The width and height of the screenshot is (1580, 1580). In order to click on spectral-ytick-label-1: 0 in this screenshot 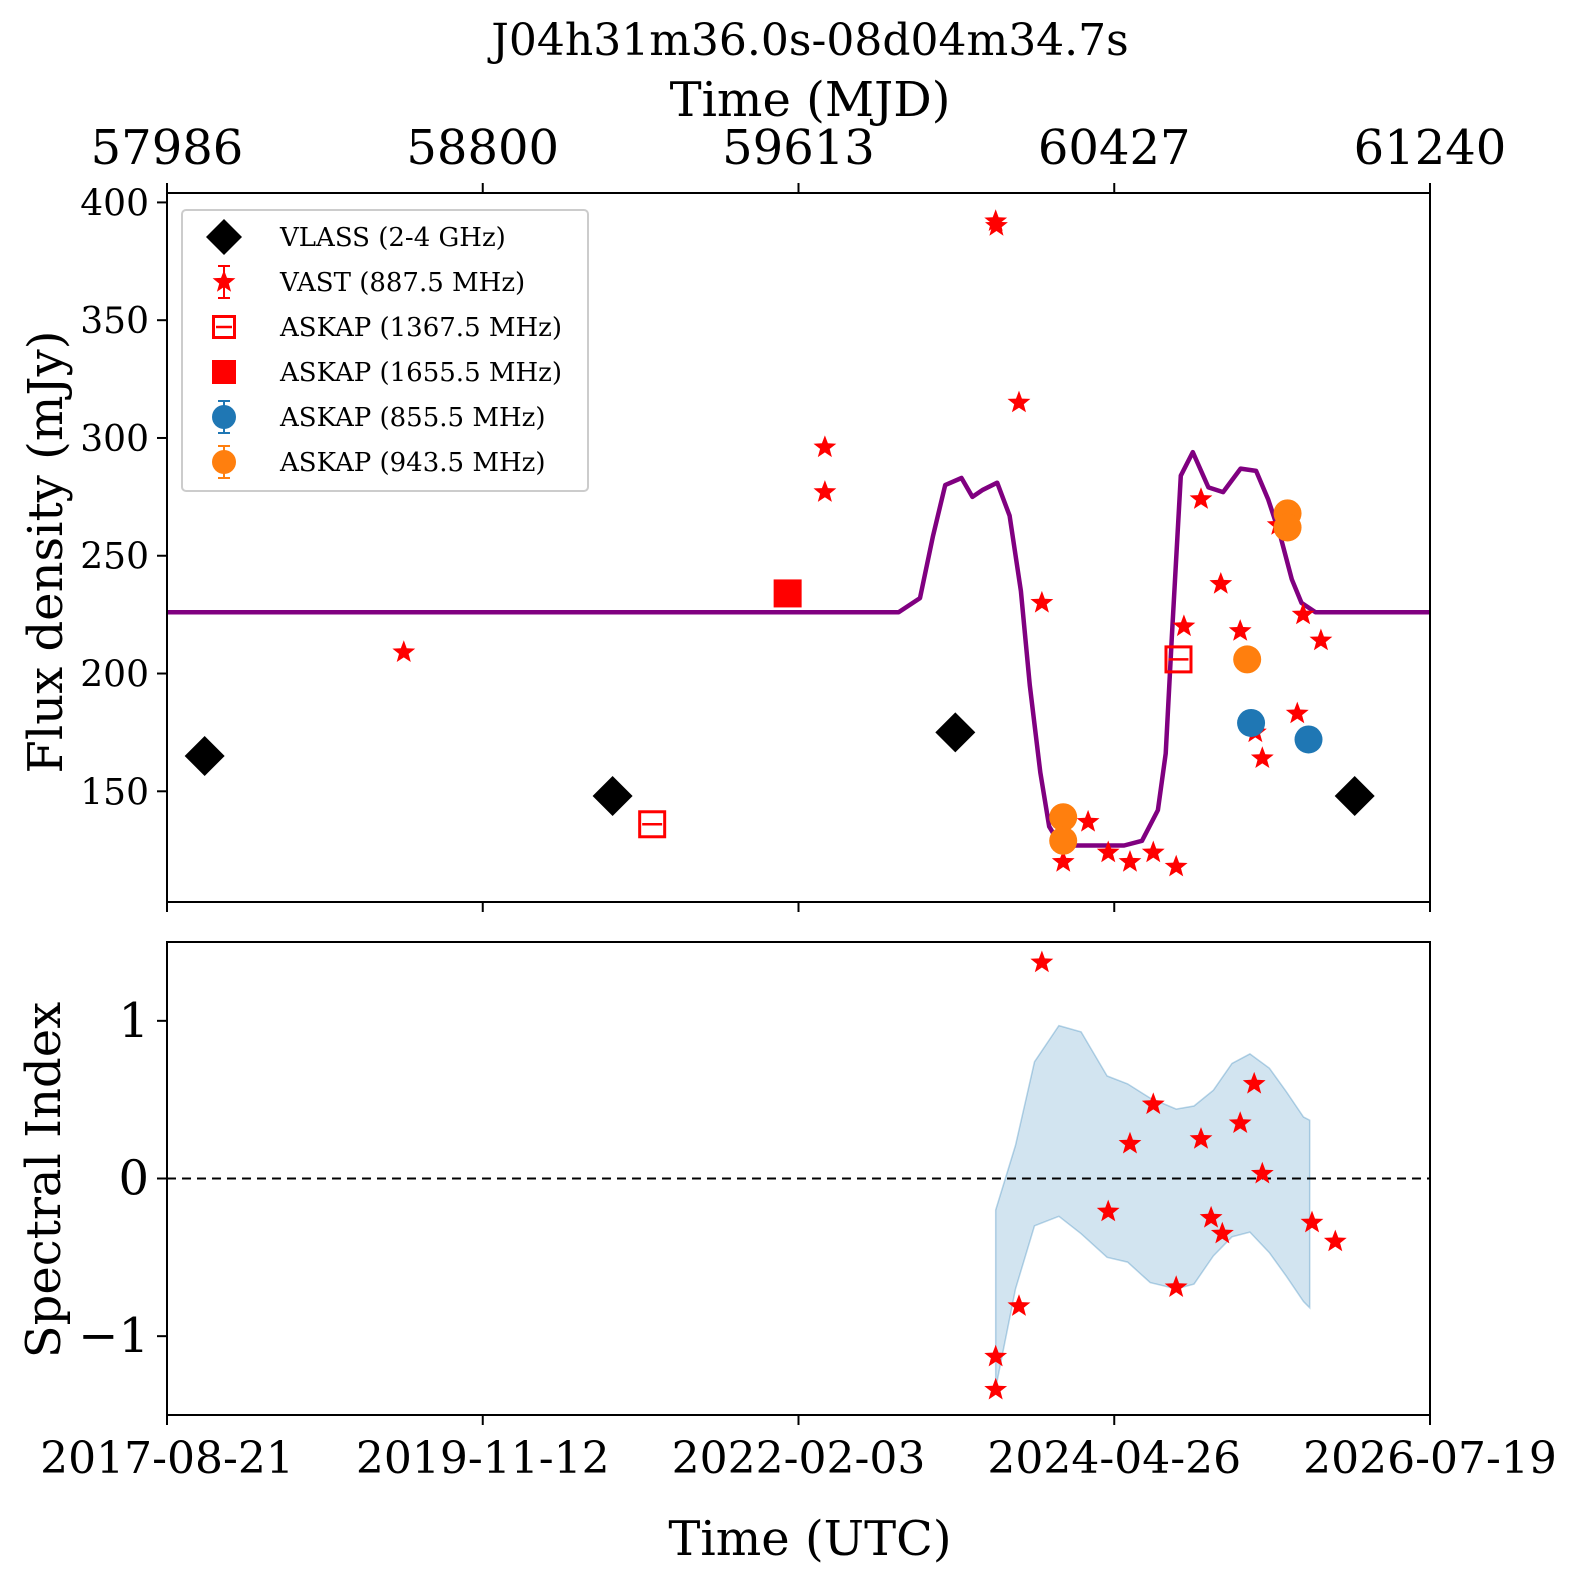, I will do `click(133, 1179)`.